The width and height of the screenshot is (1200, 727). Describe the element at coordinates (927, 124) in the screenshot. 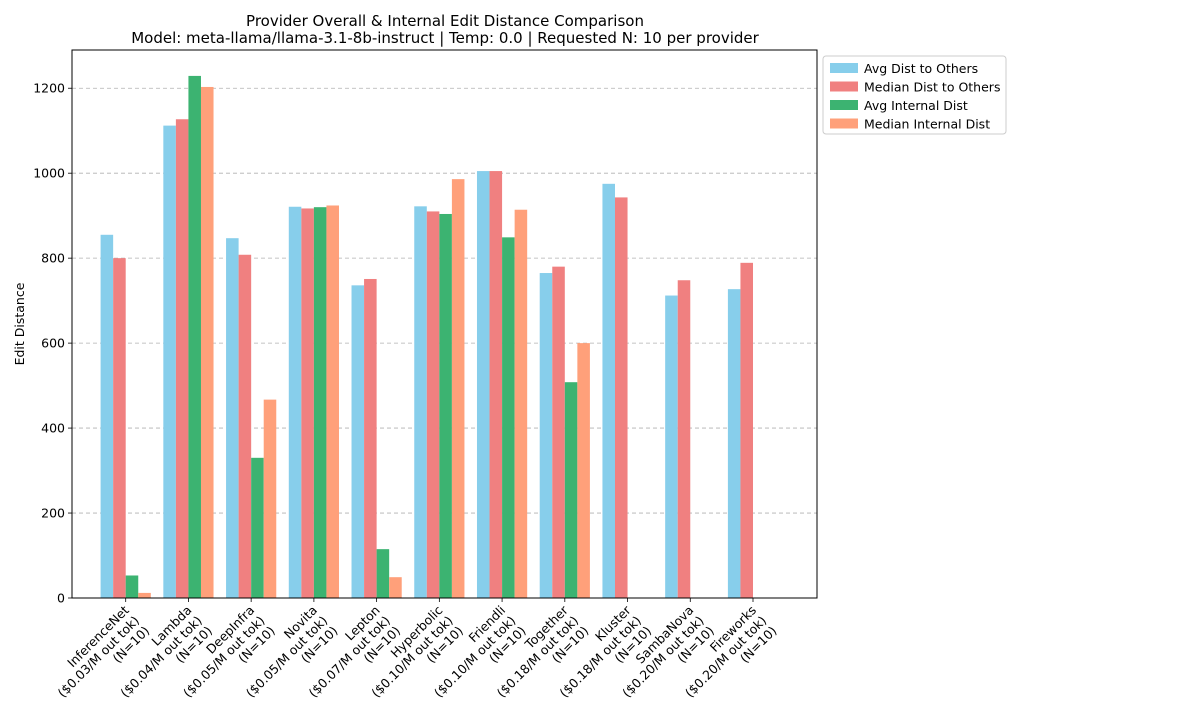

I see `legend-label: Median Internal Dist` at that location.